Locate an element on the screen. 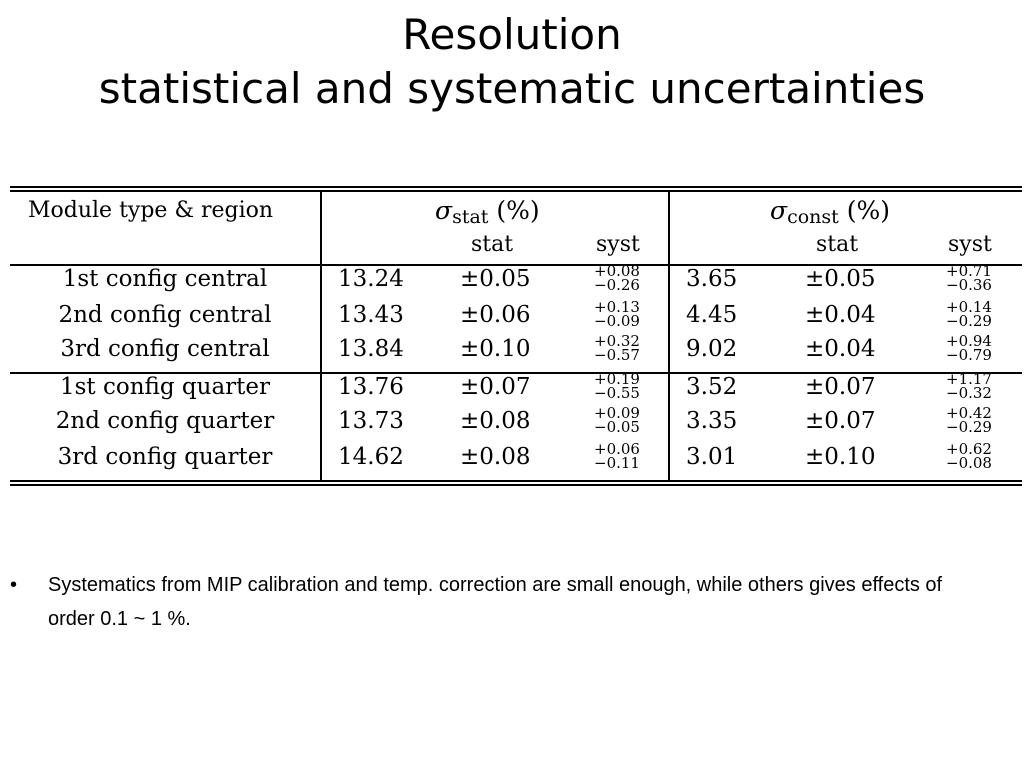 The height and width of the screenshot is (768, 1024). header-sigma-stat: σstat (%) is located at coordinates (487, 212).